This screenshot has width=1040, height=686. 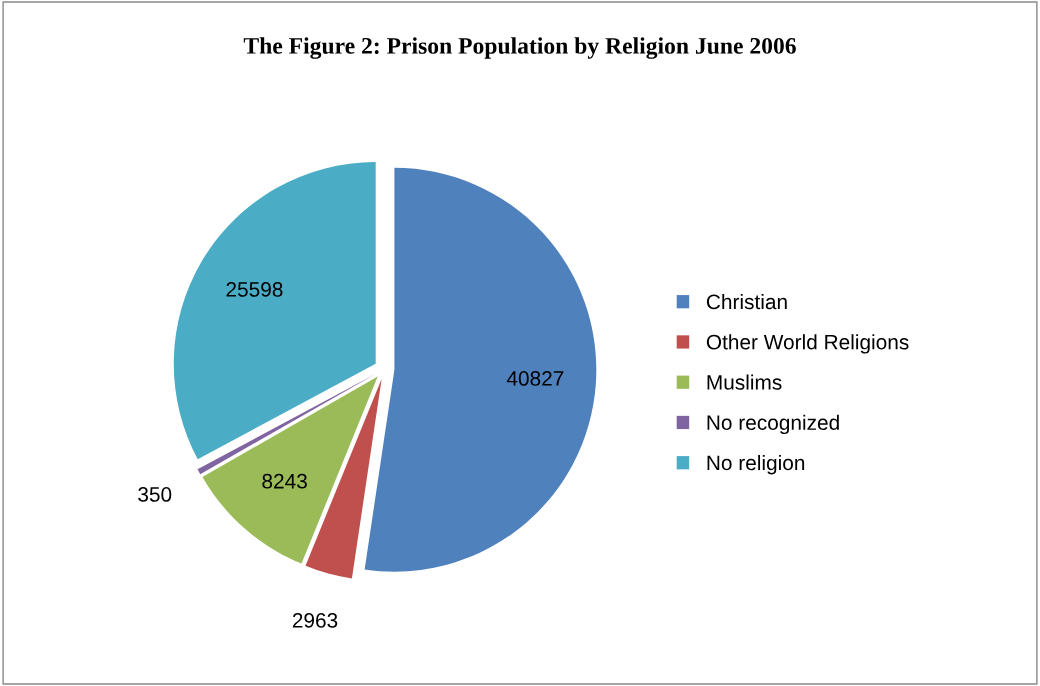 I want to click on data-label: 350, so click(x=155, y=494).